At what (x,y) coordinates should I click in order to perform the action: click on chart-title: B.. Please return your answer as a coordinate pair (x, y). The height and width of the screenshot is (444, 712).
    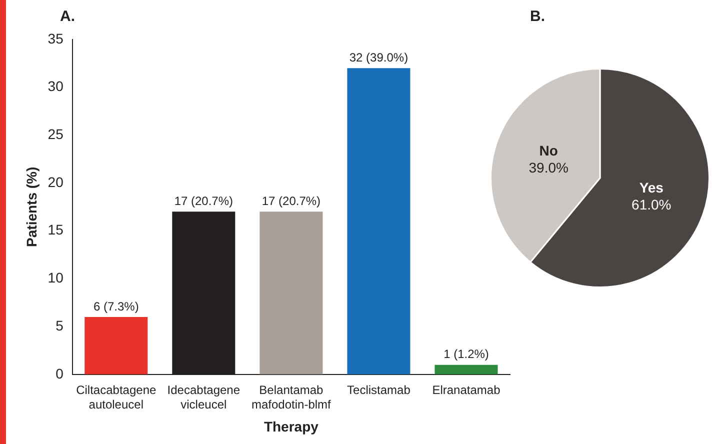
    Looking at the image, I should click on (537, 17).